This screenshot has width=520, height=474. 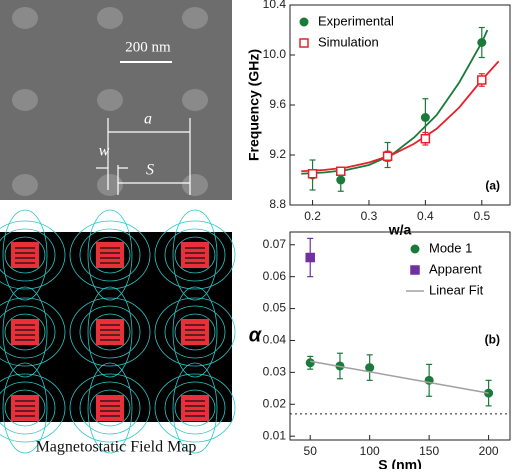 I want to click on x-tick-label: 100, so click(x=370, y=451).